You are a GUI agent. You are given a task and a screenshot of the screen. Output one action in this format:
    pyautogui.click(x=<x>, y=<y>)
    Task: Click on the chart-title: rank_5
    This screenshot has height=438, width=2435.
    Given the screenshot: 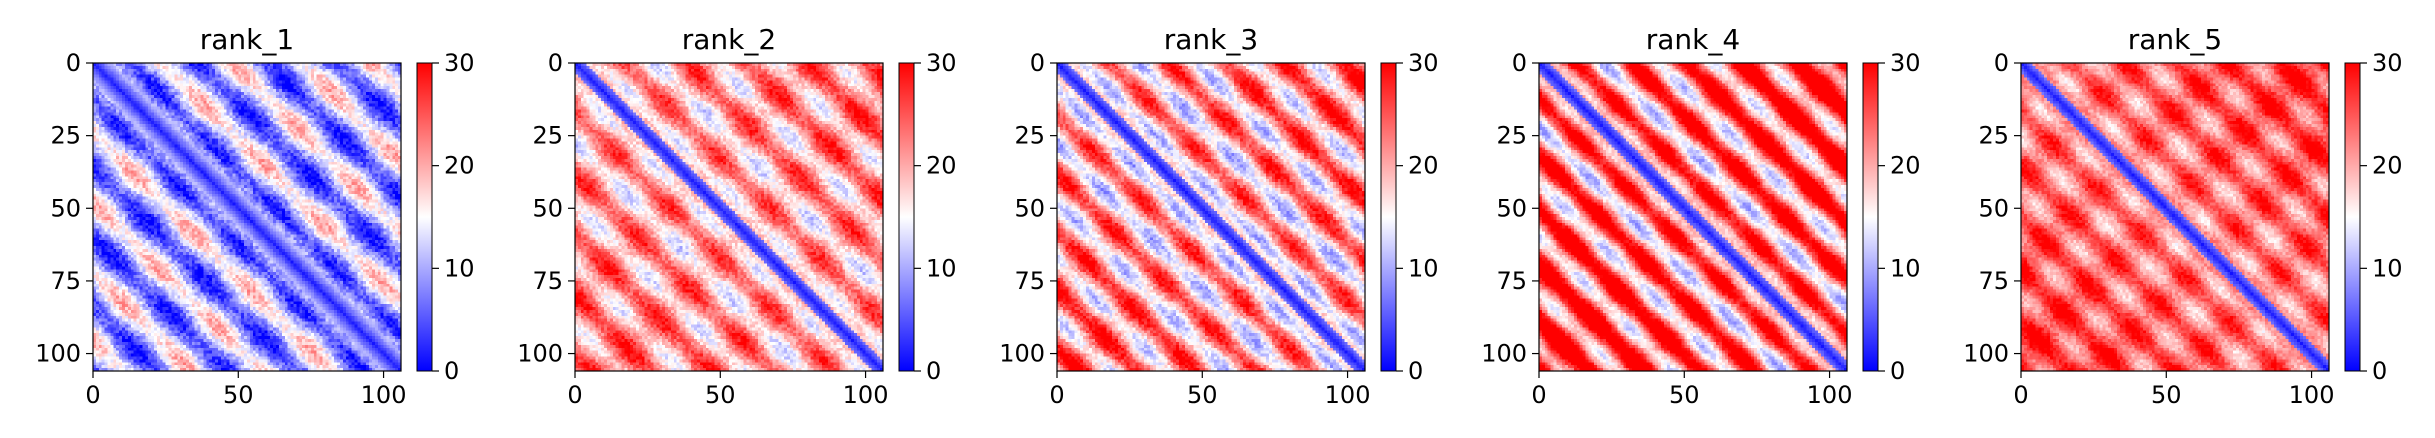 What is the action you would take?
    pyautogui.click(x=2175, y=39)
    